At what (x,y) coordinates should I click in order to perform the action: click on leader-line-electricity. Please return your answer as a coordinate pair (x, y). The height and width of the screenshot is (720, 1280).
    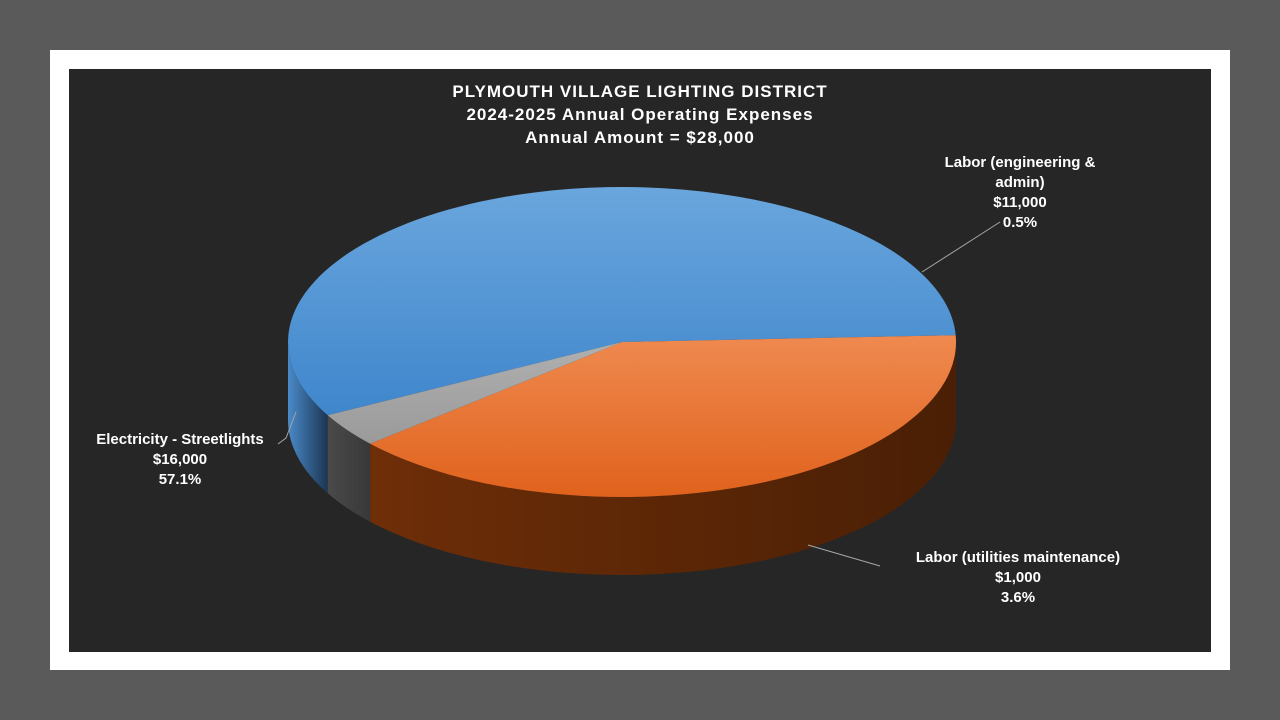
    Looking at the image, I should click on (287, 428).